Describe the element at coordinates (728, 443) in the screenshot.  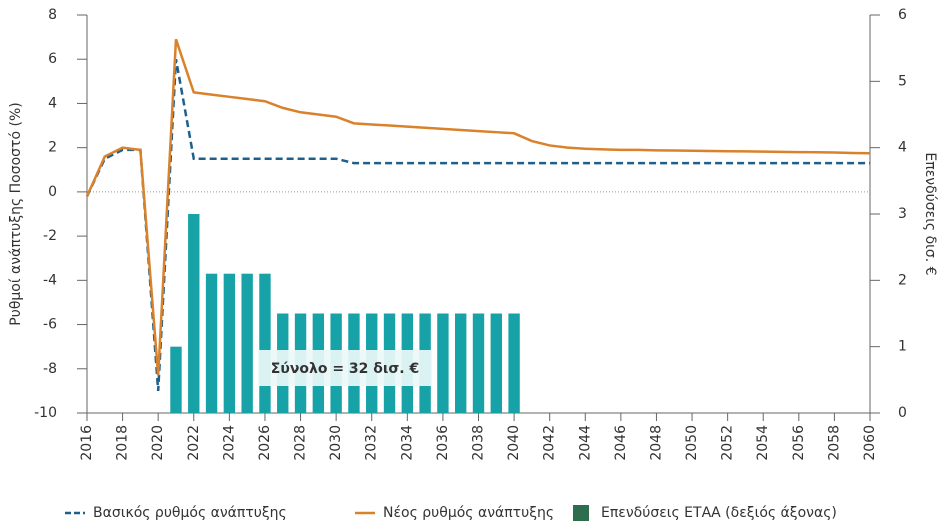
I see `x-tick-label: 2052` at that location.